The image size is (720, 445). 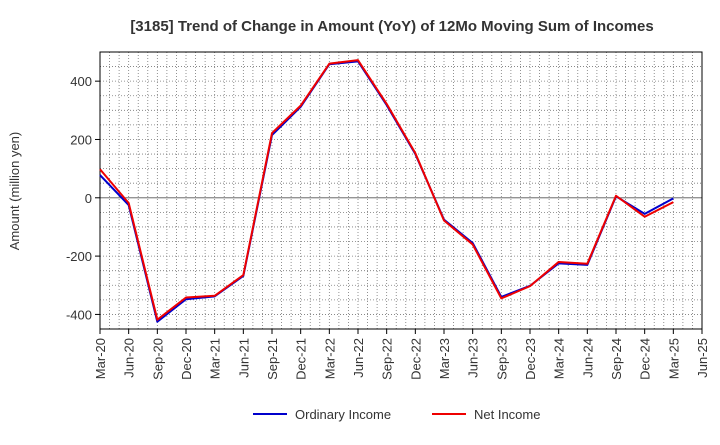 What do you see at coordinates (14, 191) in the screenshot?
I see `y-axis-label: Amount (million yen)` at bounding box center [14, 191].